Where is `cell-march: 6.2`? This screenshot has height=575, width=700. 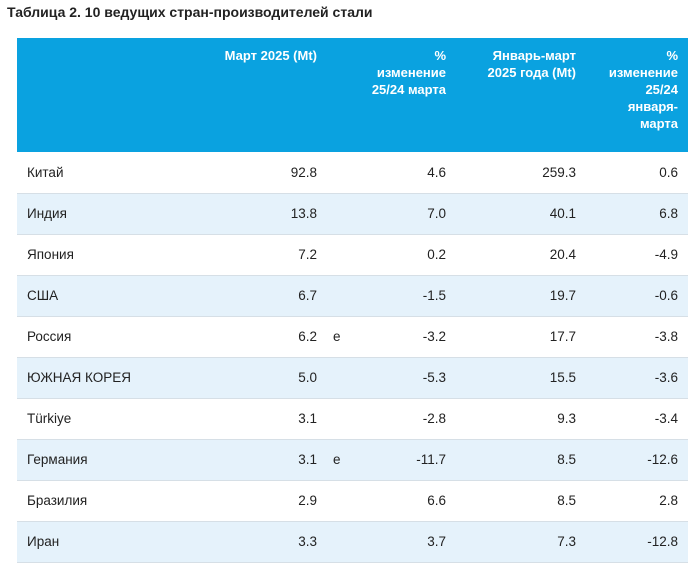 cell-march: 6.2 is located at coordinates (252, 337).